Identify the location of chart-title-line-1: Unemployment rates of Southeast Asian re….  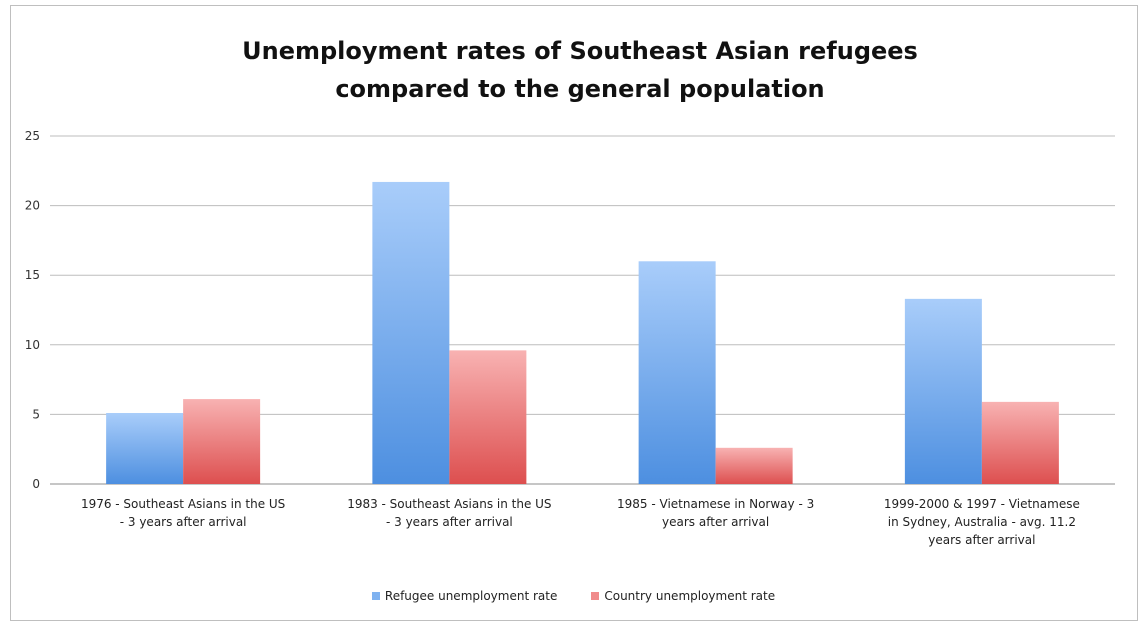
(580, 51).